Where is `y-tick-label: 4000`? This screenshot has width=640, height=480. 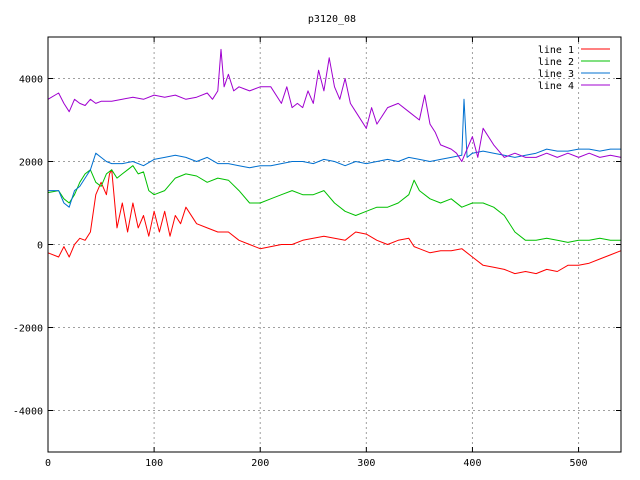 y-tick-label: 4000 is located at coordinates (31, 80).